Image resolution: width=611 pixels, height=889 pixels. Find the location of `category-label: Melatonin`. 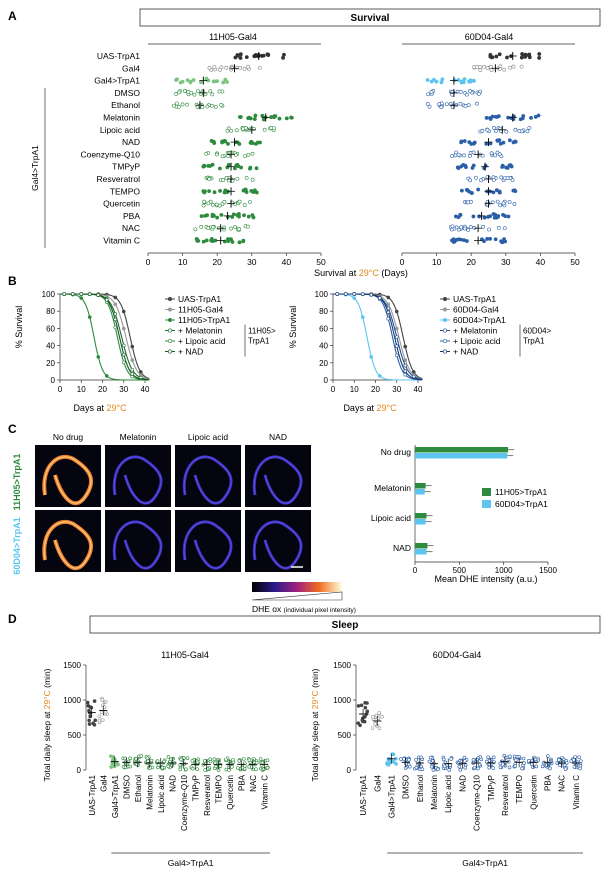

category-label: Melatonin is located at coordinates (149, 792).